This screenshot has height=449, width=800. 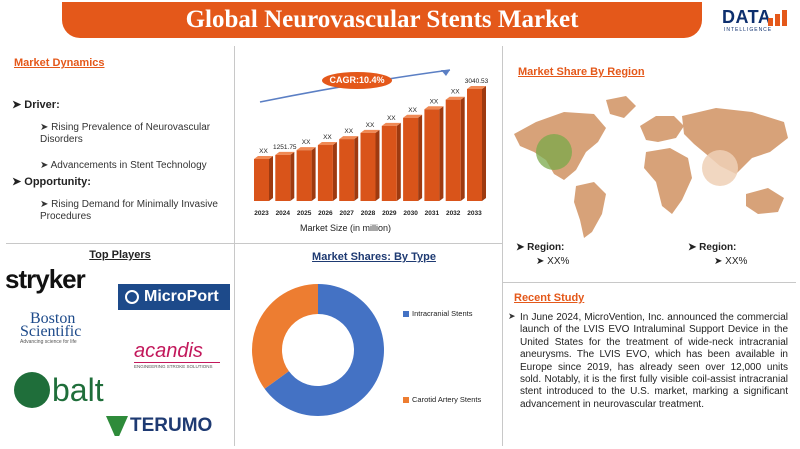 What do you see at coordinates (177, 365) in the screenshot?
I see `acandis-tagline: ENGINEERING STROKE SOLUTIONS` at bounding box center [177, 365].